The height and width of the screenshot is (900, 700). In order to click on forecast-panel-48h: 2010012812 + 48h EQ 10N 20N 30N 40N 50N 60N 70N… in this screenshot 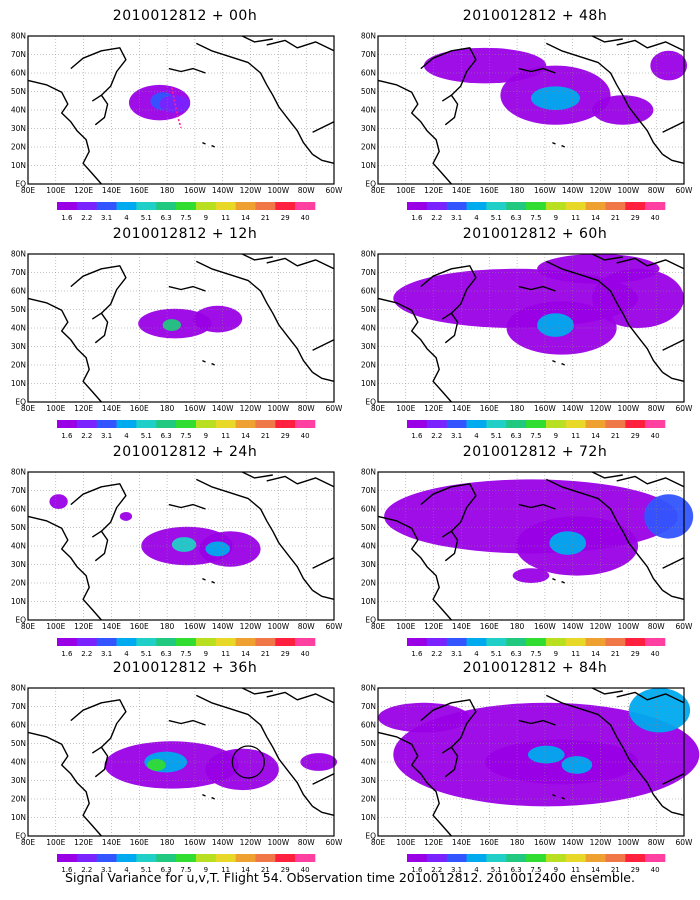, I will do `click(530, 115)`.